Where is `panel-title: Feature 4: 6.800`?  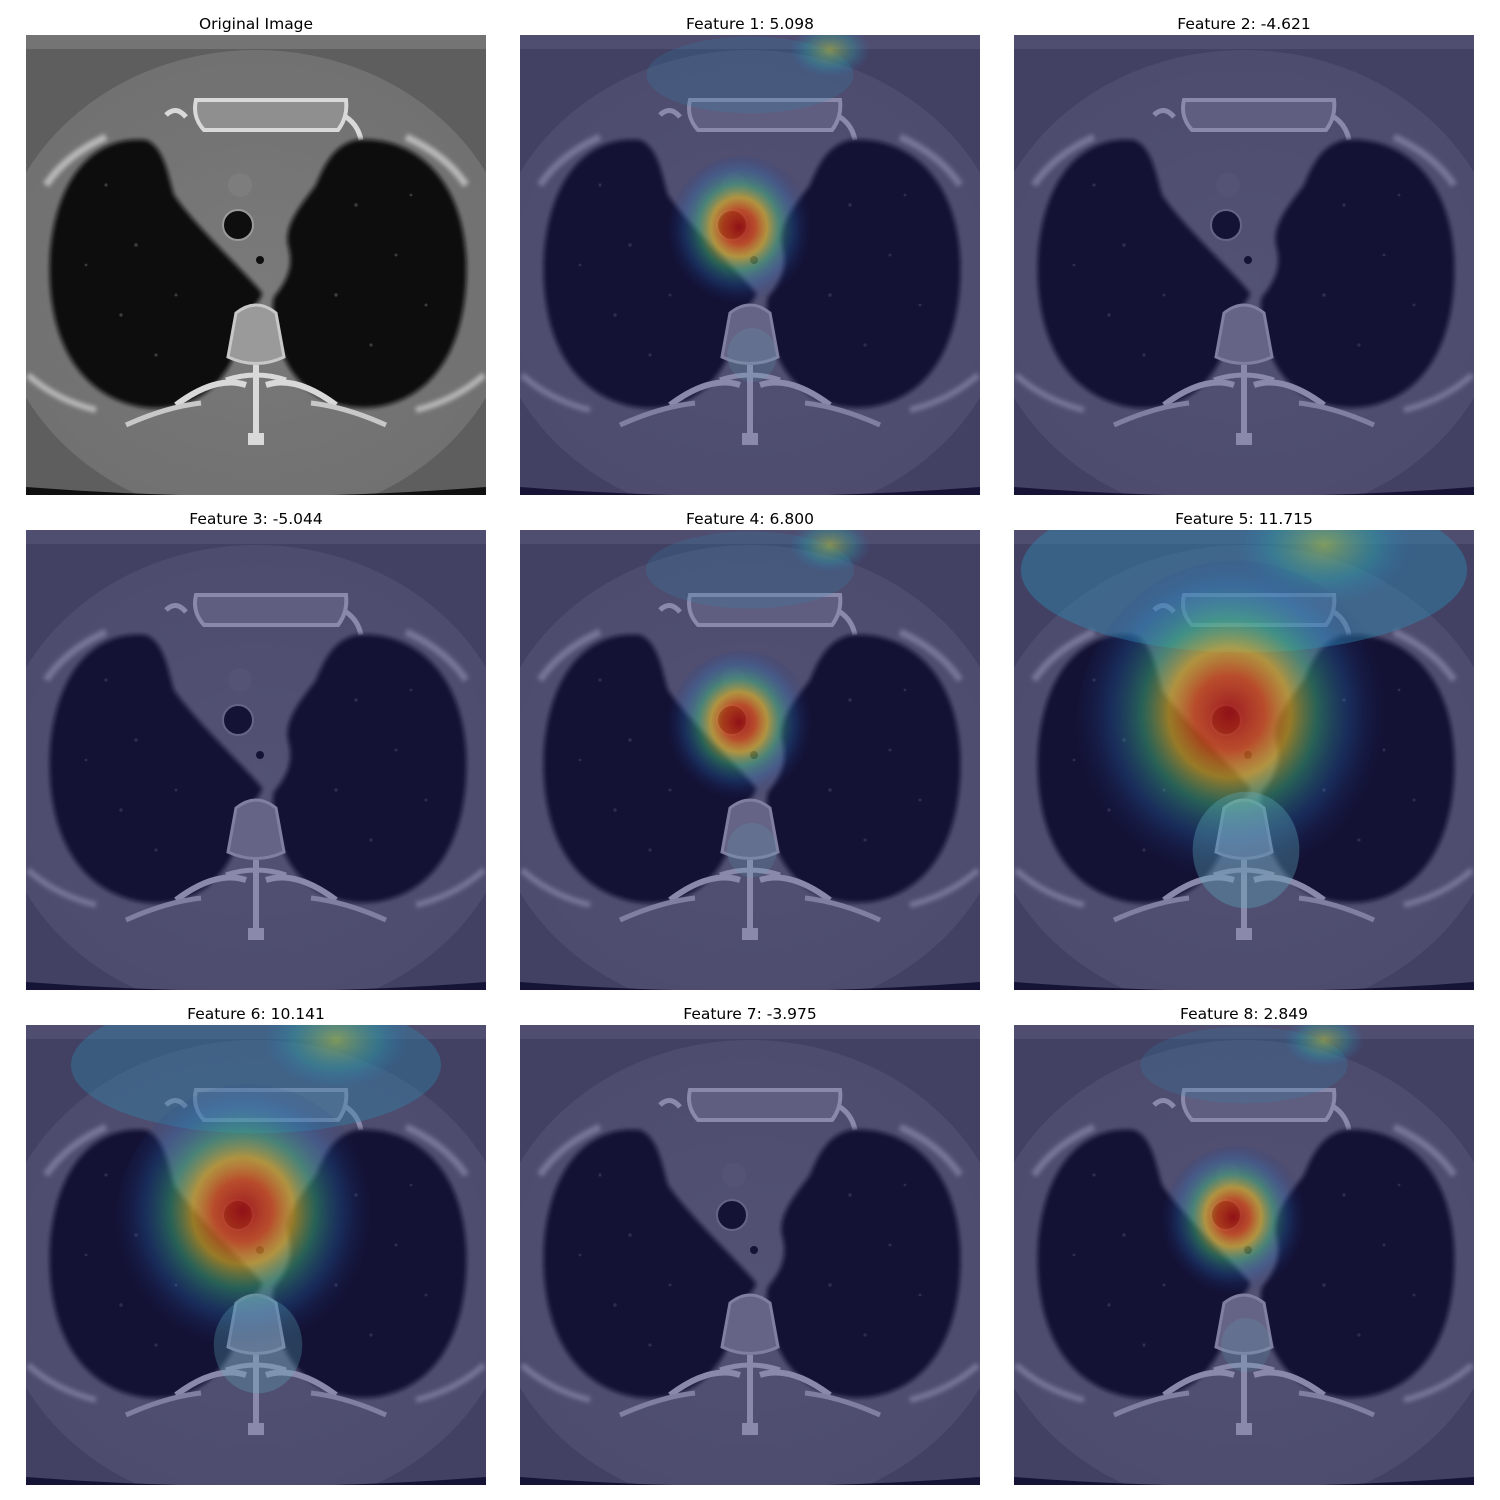 panel-title: Feature 4: 6.800 is located at coordinates (750, 519).